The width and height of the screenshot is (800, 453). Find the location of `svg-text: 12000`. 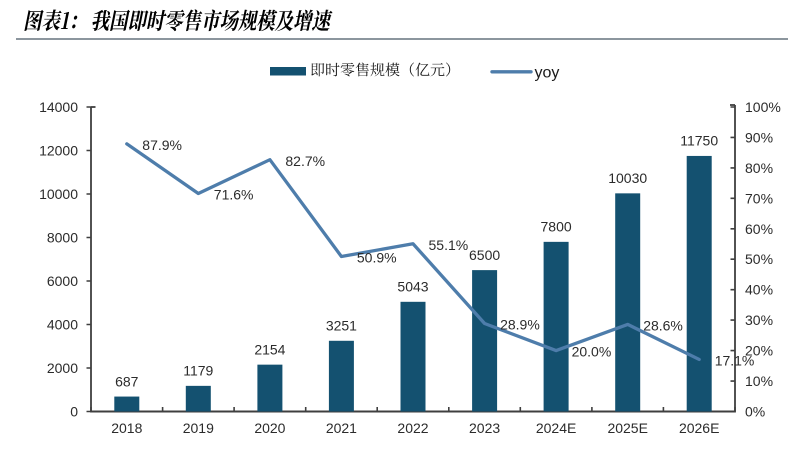

svg-text: 12000 is located at coordinates (58, 151).